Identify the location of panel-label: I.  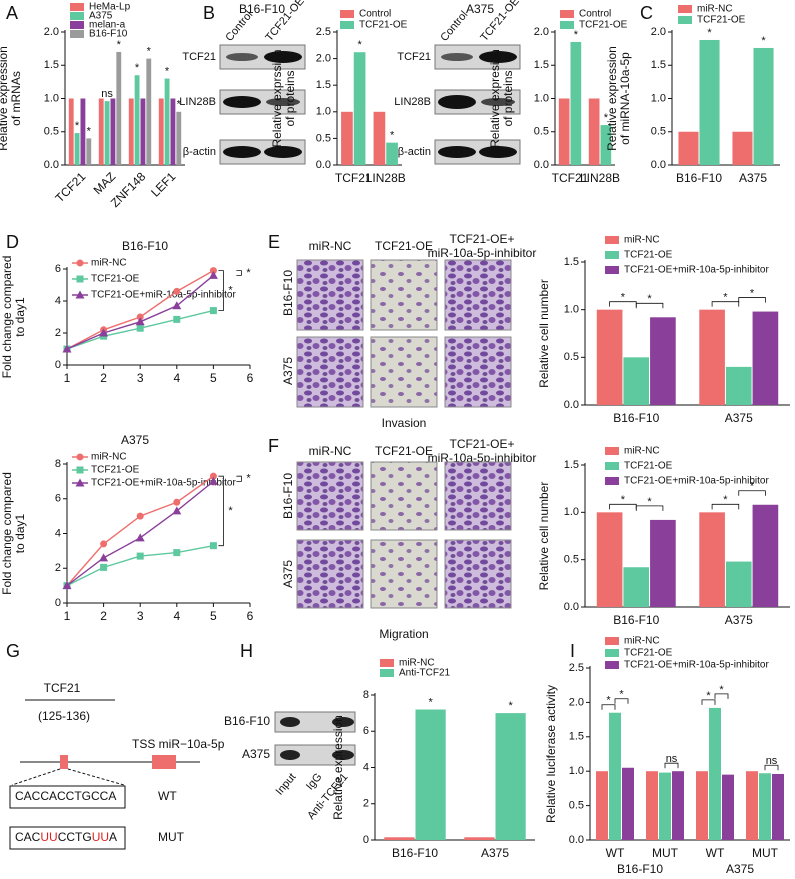
(572, 651).